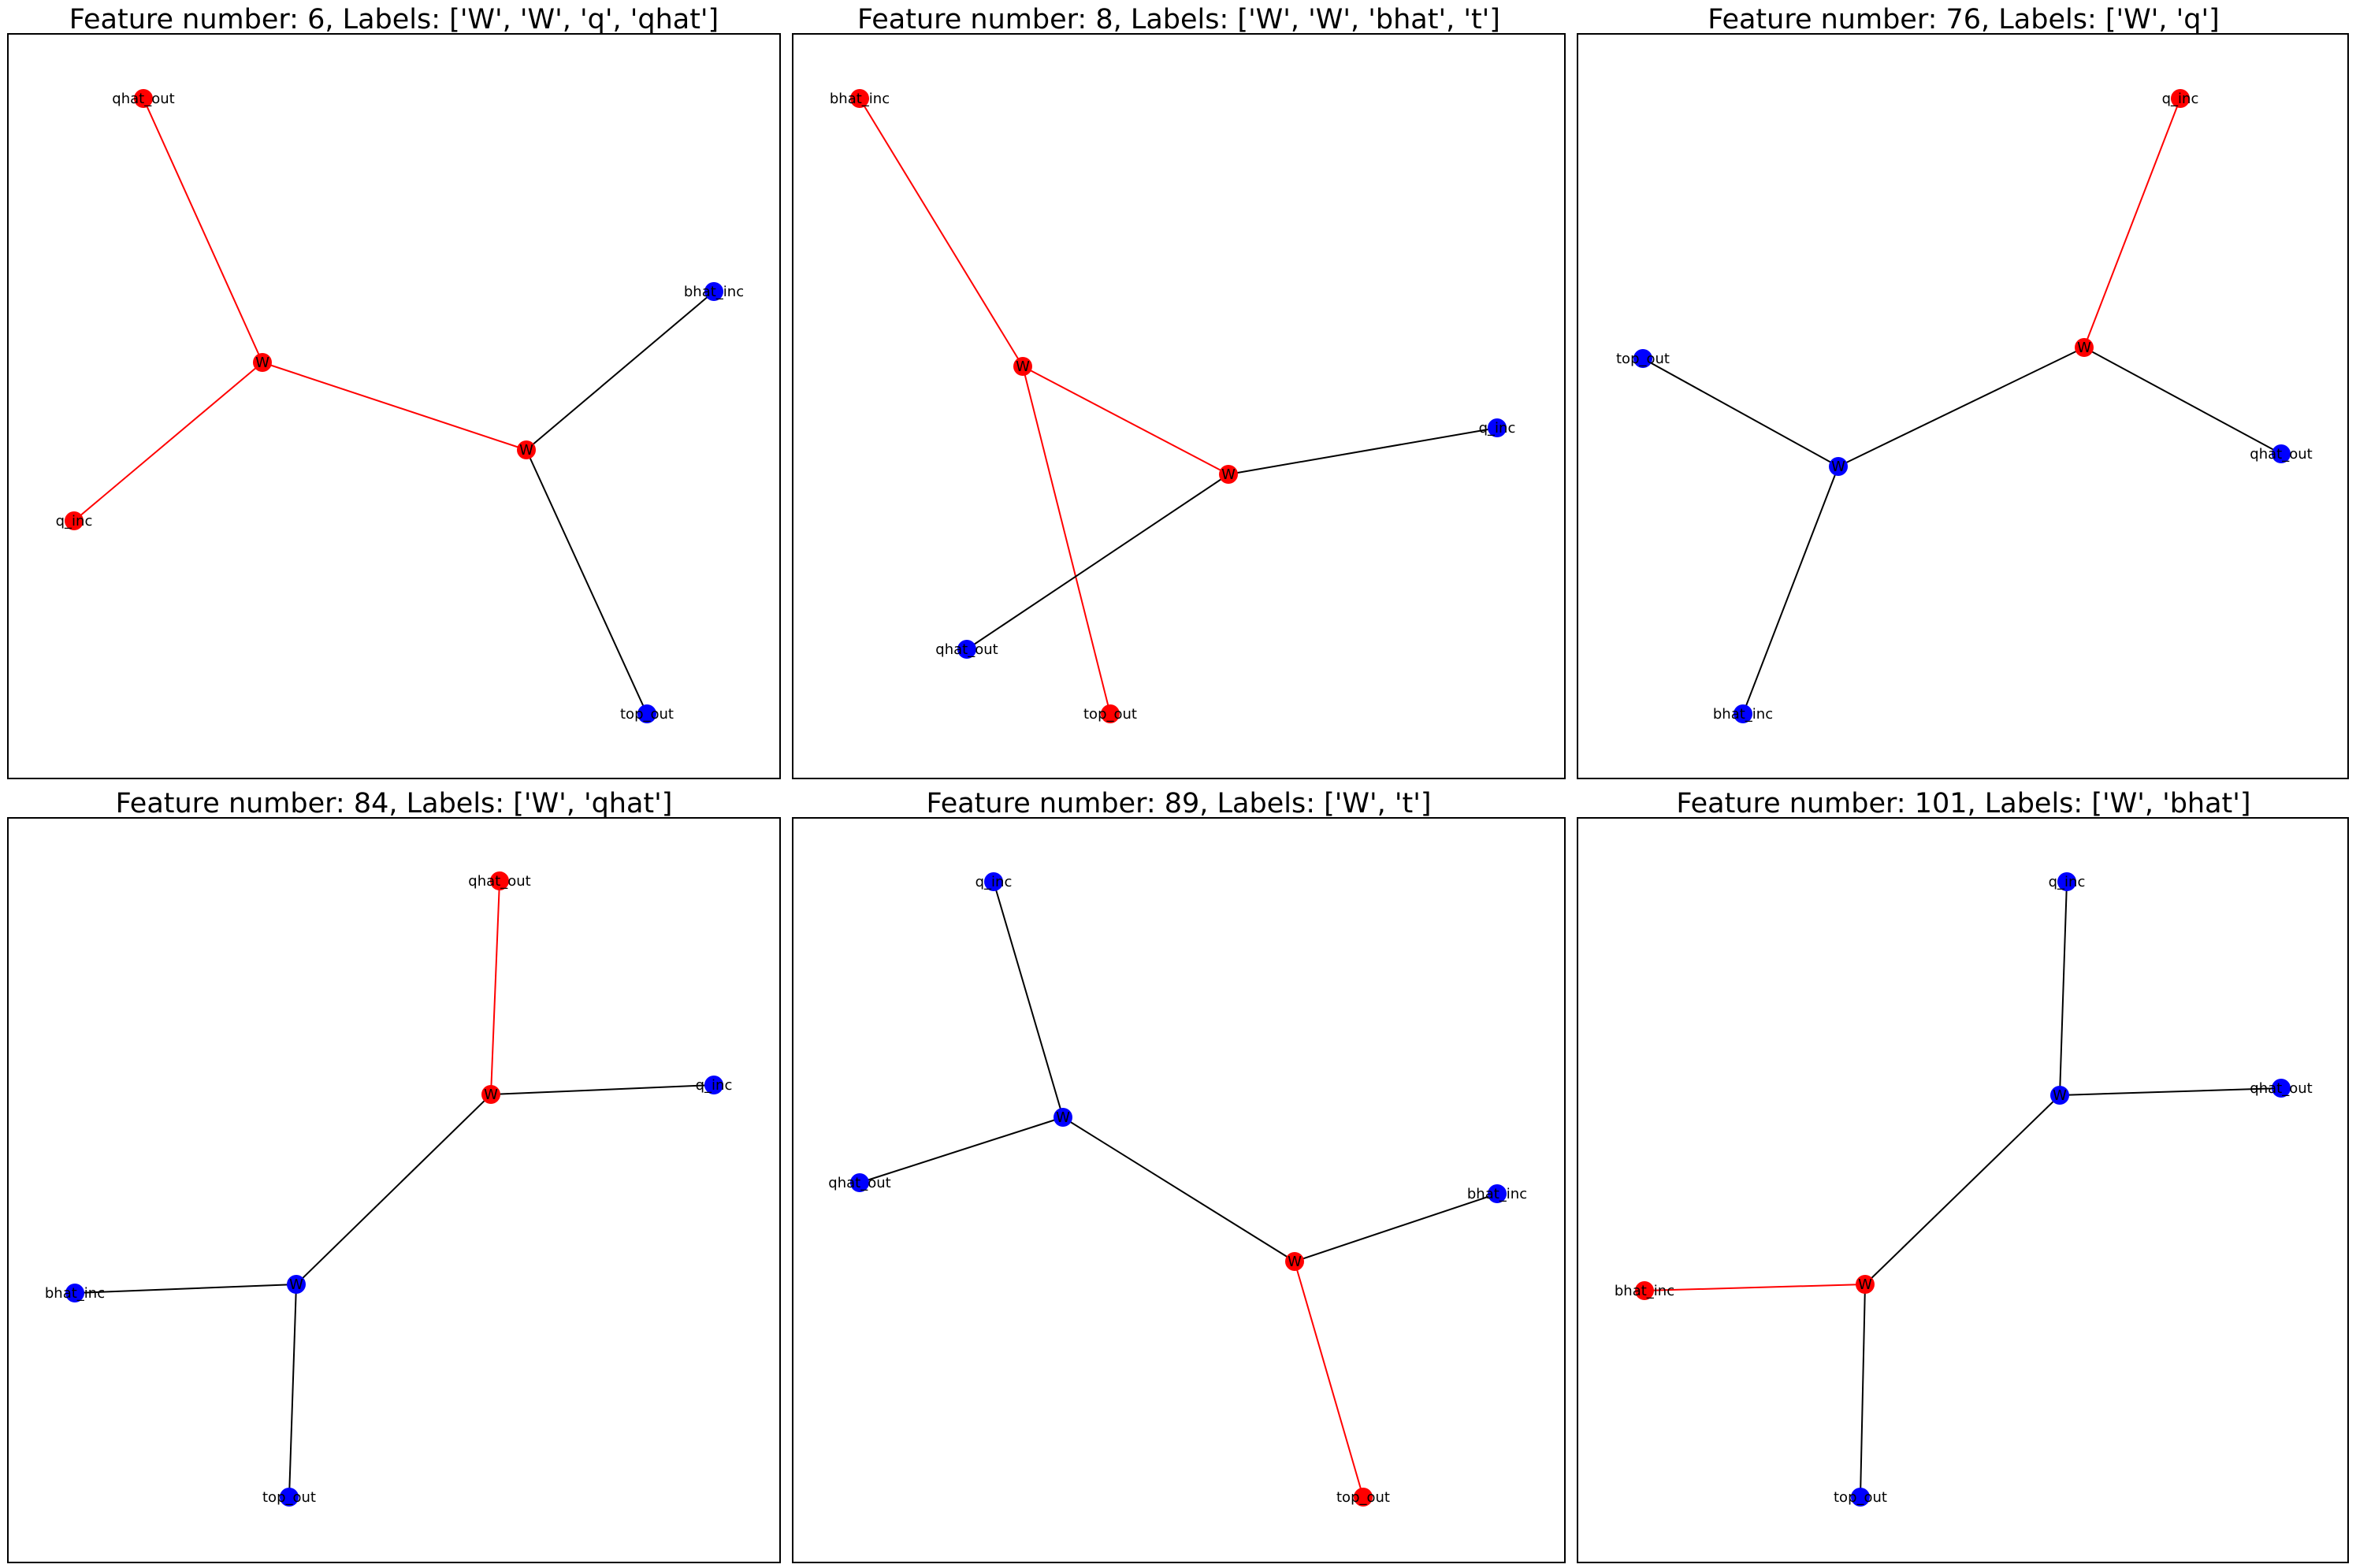  I want to click on panel-title: Feature number: 89, Labels: ['W', 't'], so click(1178, 803).